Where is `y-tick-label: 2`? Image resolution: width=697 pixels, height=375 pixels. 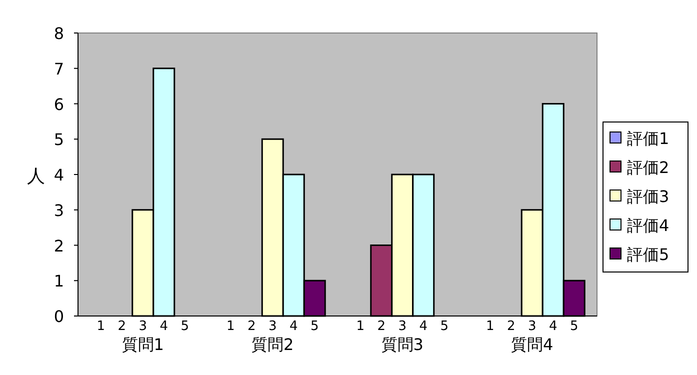
y-tick-label: 2 is located at coordinates (59, 246).